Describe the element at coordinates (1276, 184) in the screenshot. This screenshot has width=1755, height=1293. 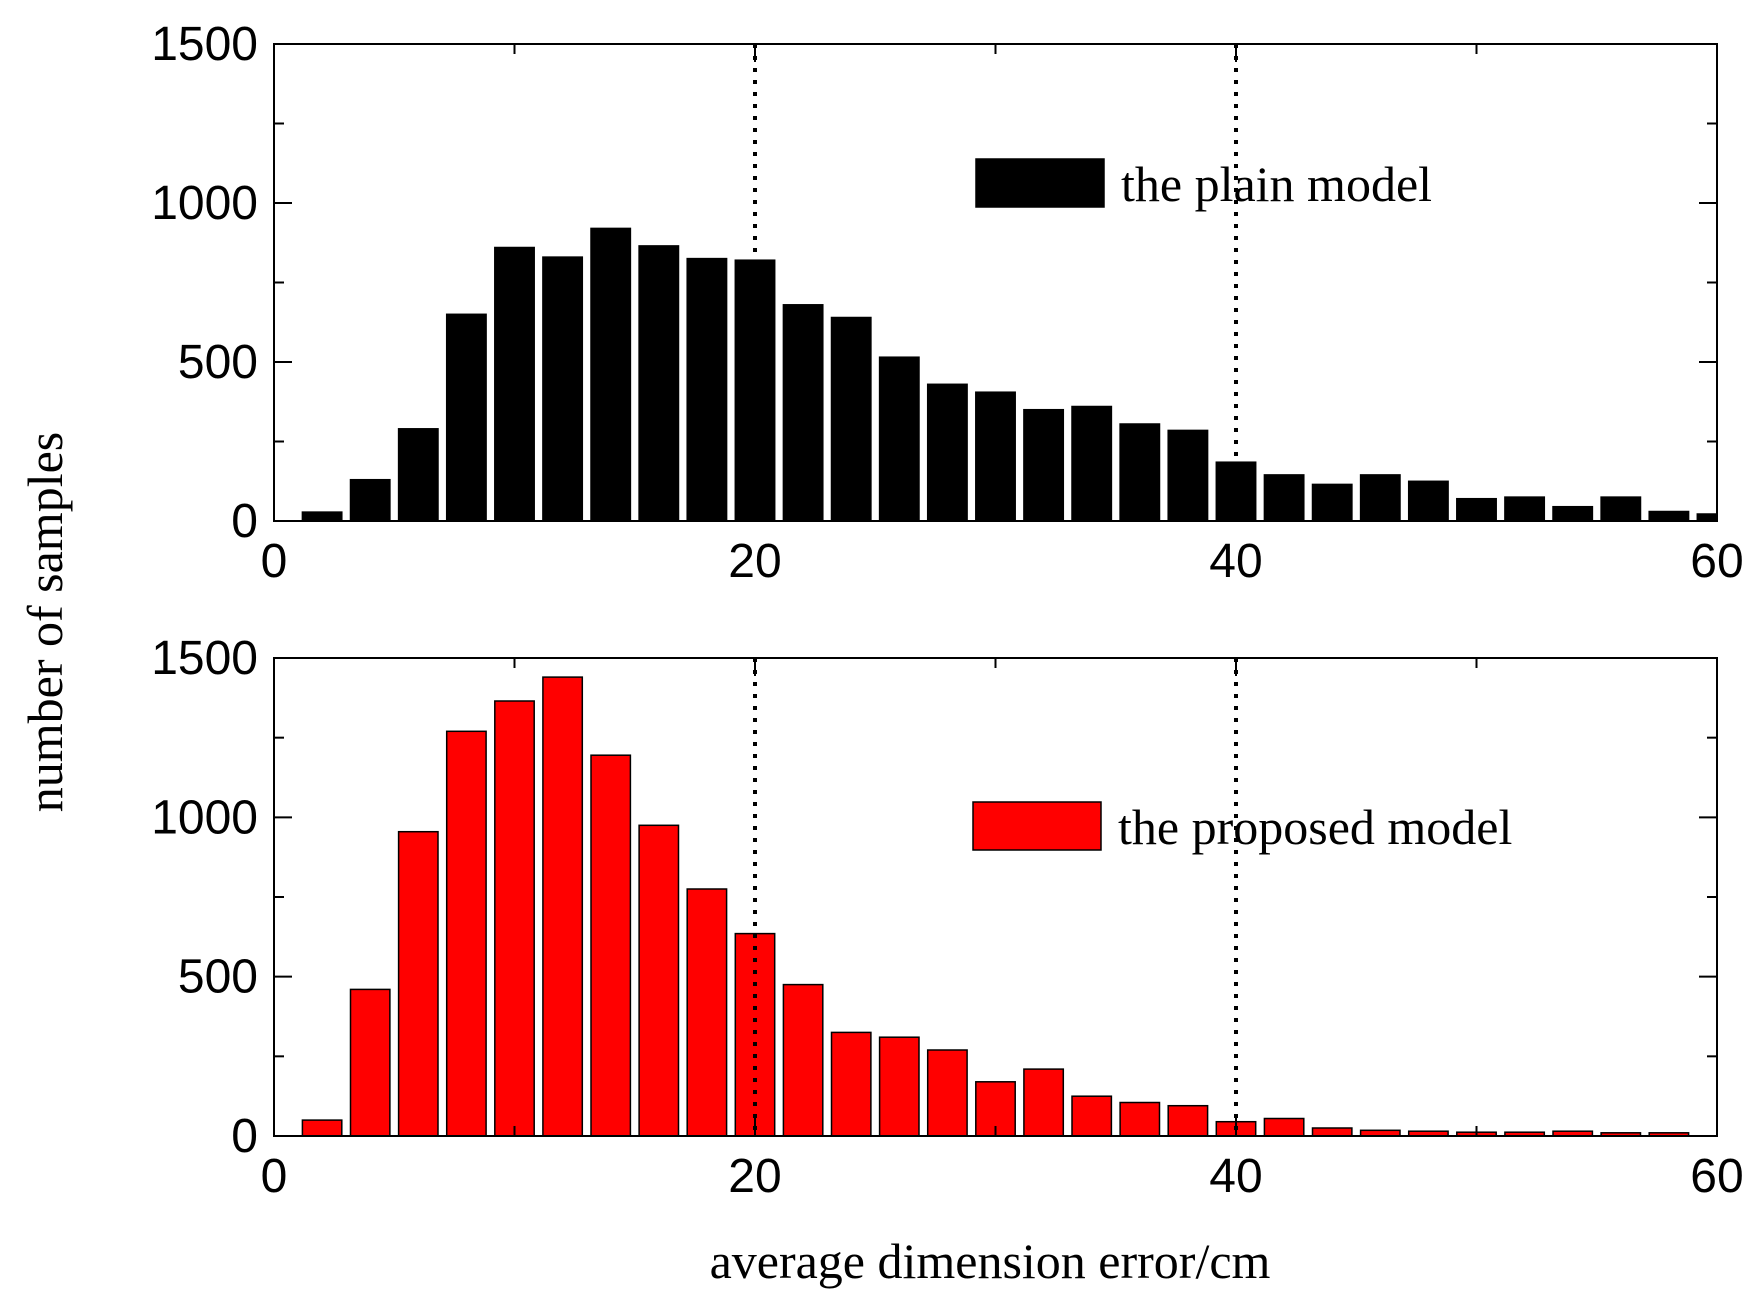
I see `legend-label: the plain model` at that location.